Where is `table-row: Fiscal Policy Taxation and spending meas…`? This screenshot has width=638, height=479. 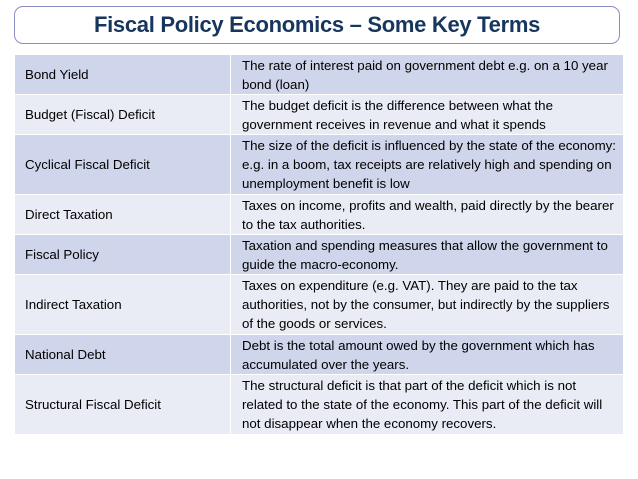 table-row: Fiscal Policy Taxation and spending meas… is located at coordinates (319, 254).